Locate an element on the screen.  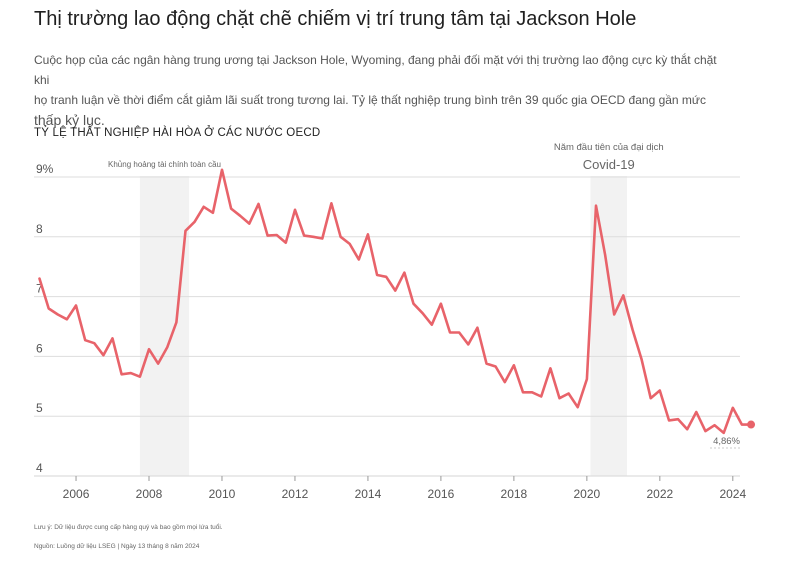
last-point-marker is located at coordinates (751, 424).